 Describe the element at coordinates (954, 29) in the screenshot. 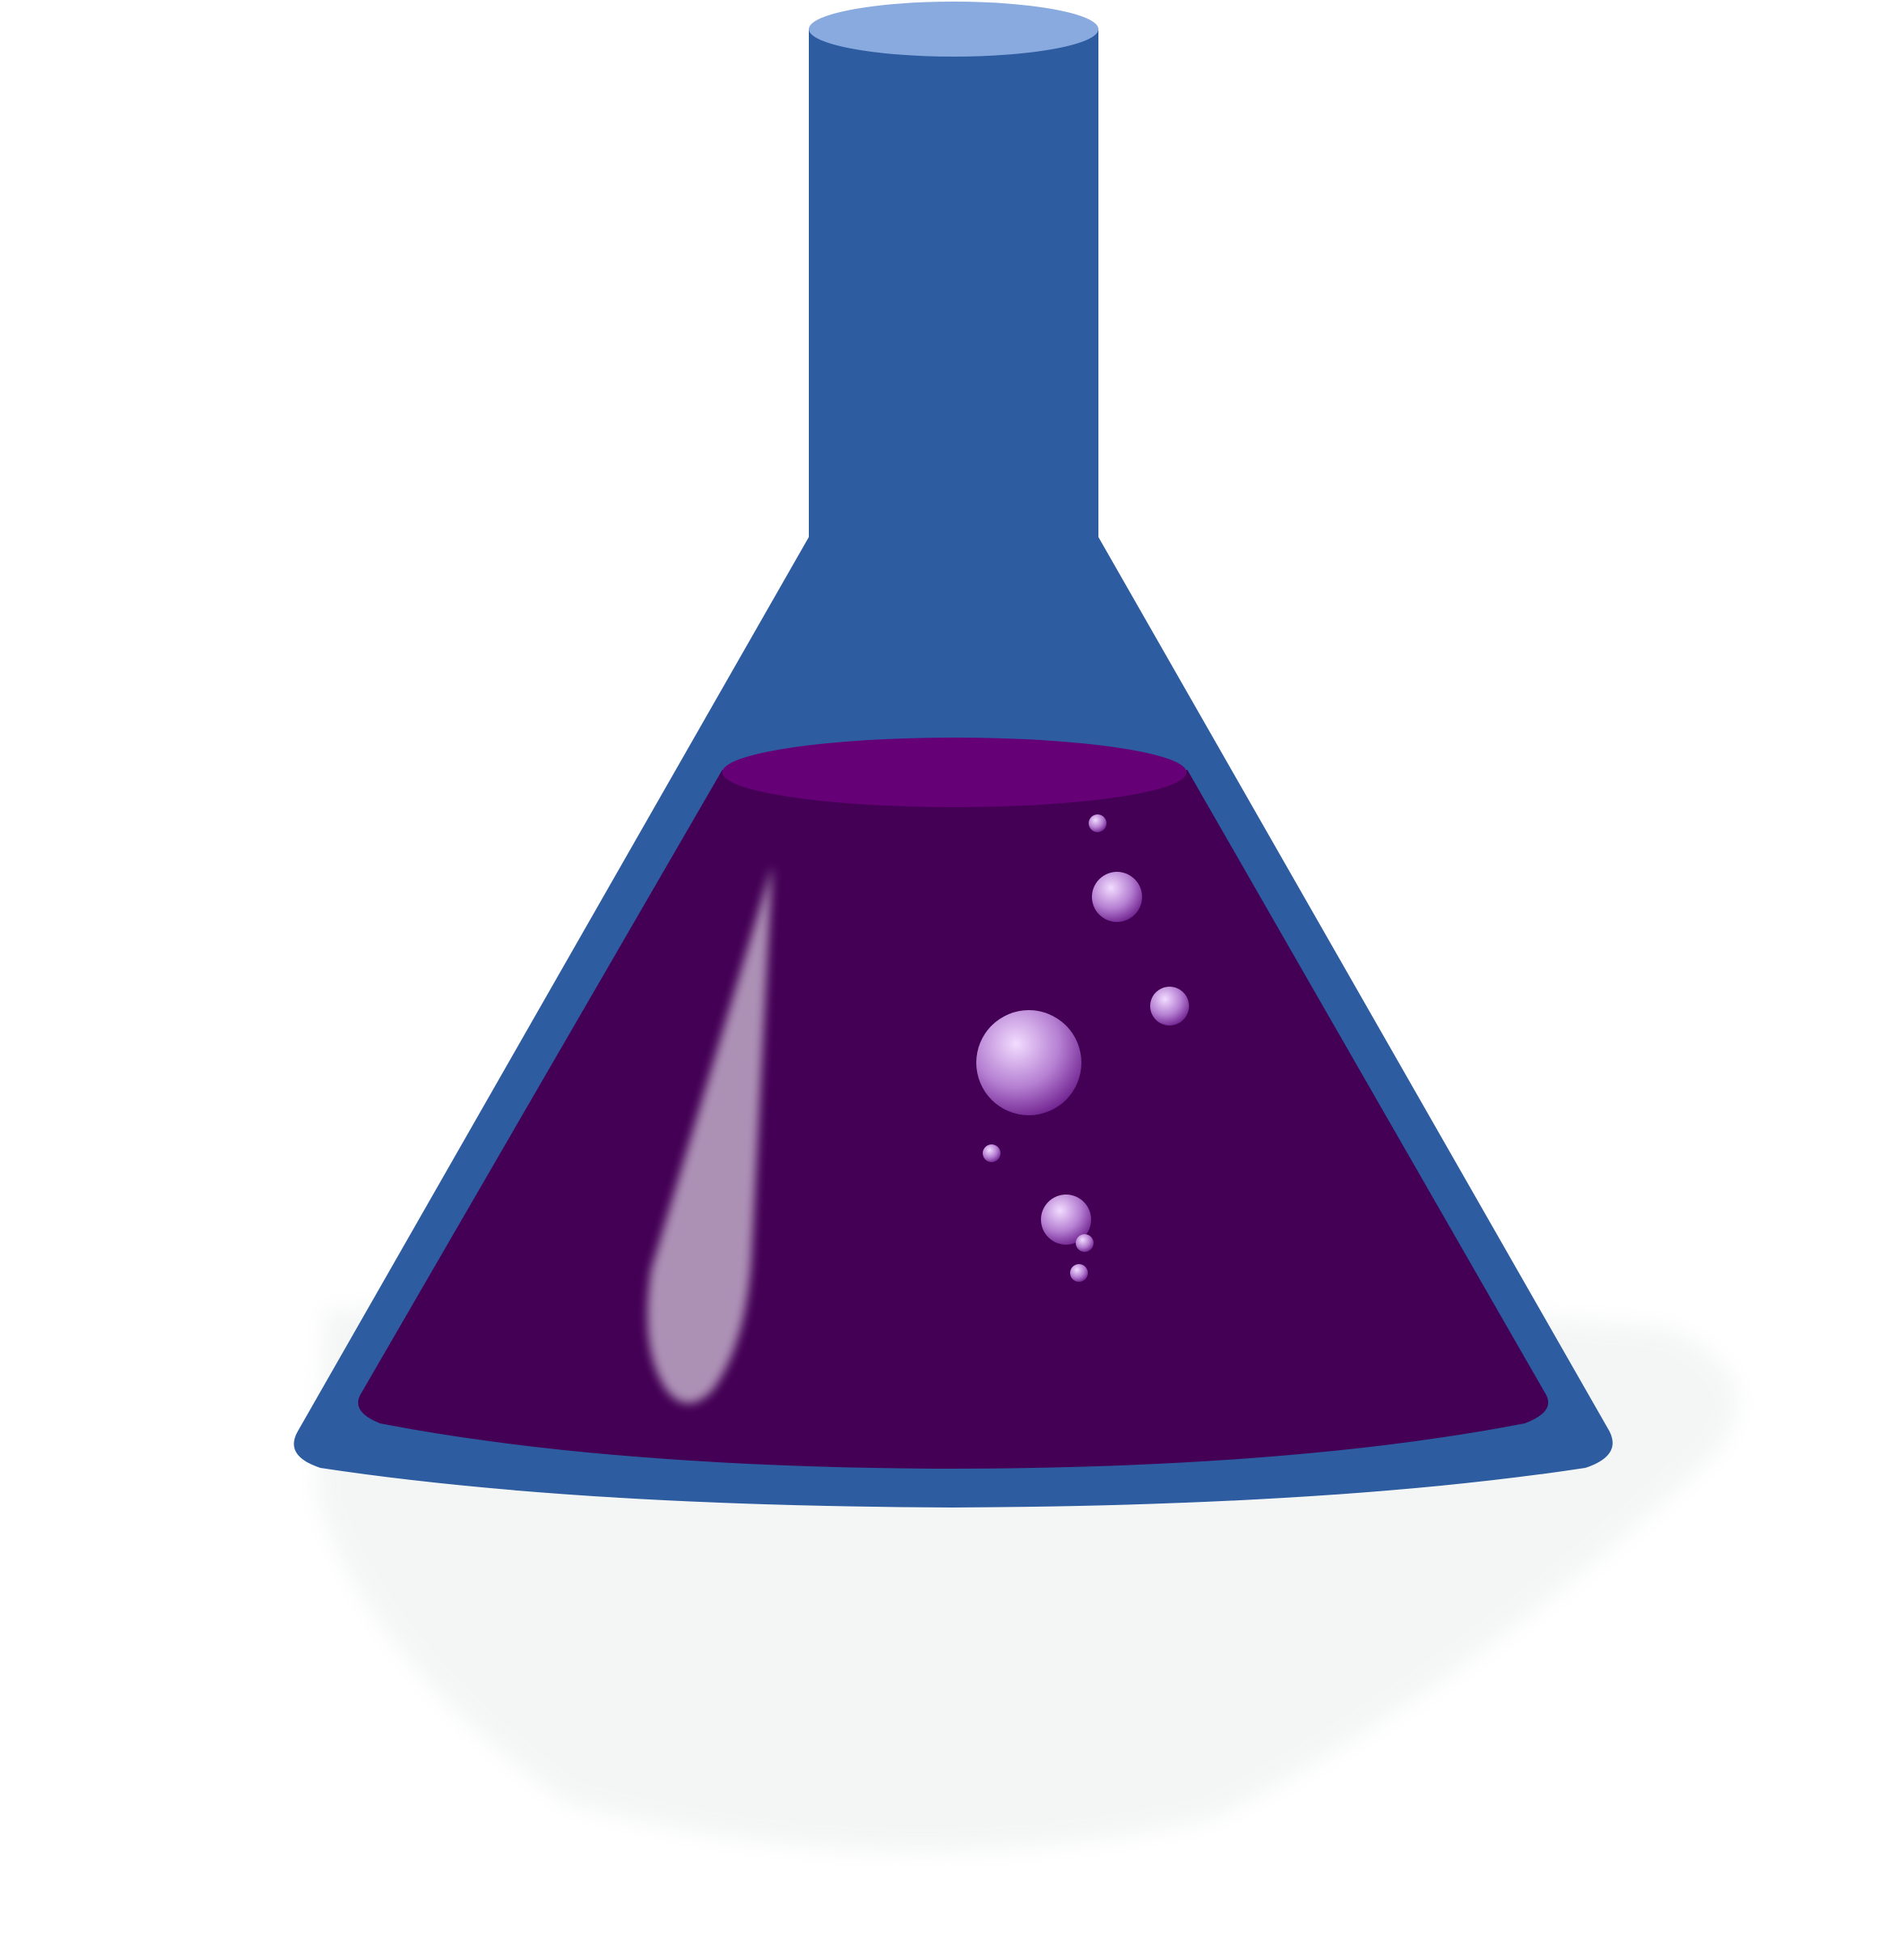

I see `flask-rim` at that location.